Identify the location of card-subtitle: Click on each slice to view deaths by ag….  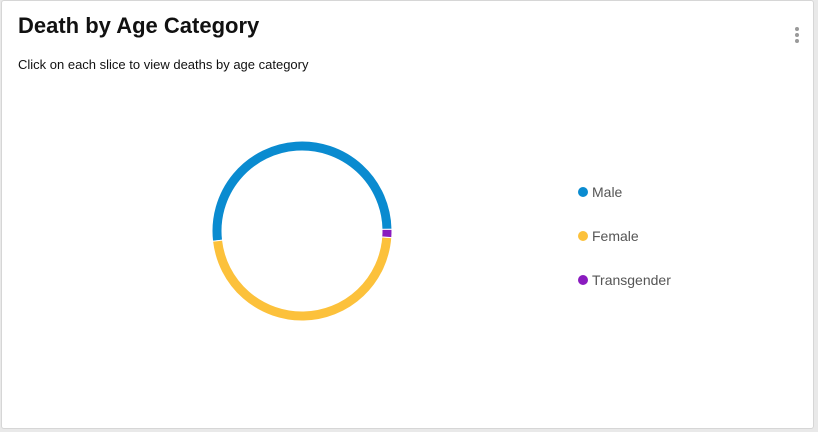
(163, 64).